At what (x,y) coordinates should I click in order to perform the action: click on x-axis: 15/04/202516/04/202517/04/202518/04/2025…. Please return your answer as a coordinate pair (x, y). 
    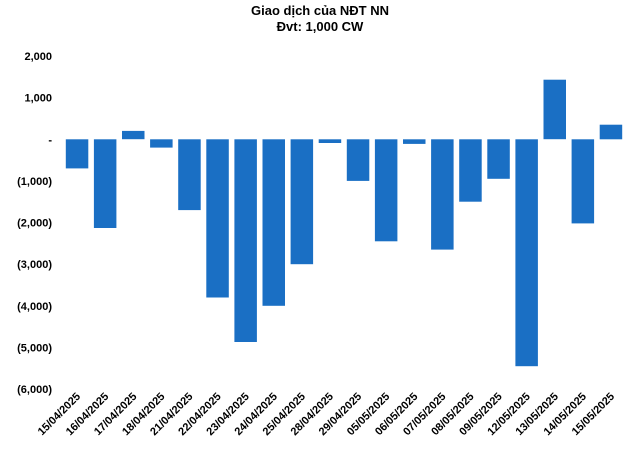
    Looking at the image, I should click on (326, 414).